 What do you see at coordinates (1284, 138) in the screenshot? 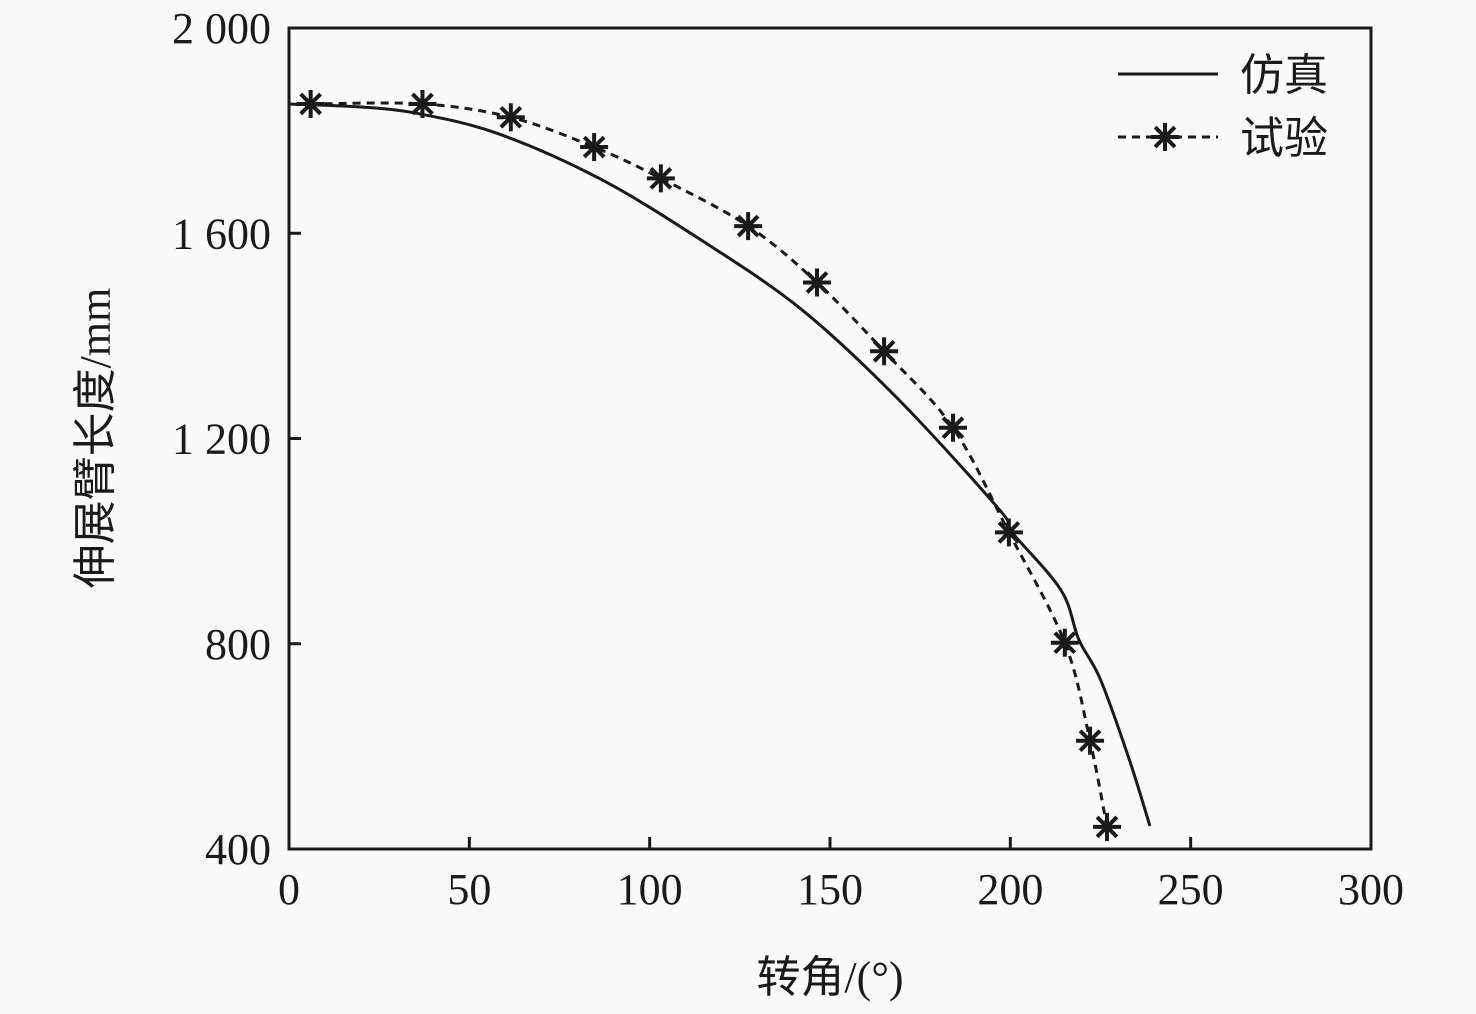
I see `legend-label-experiment: 试验` at bounding box center [1284, 138].